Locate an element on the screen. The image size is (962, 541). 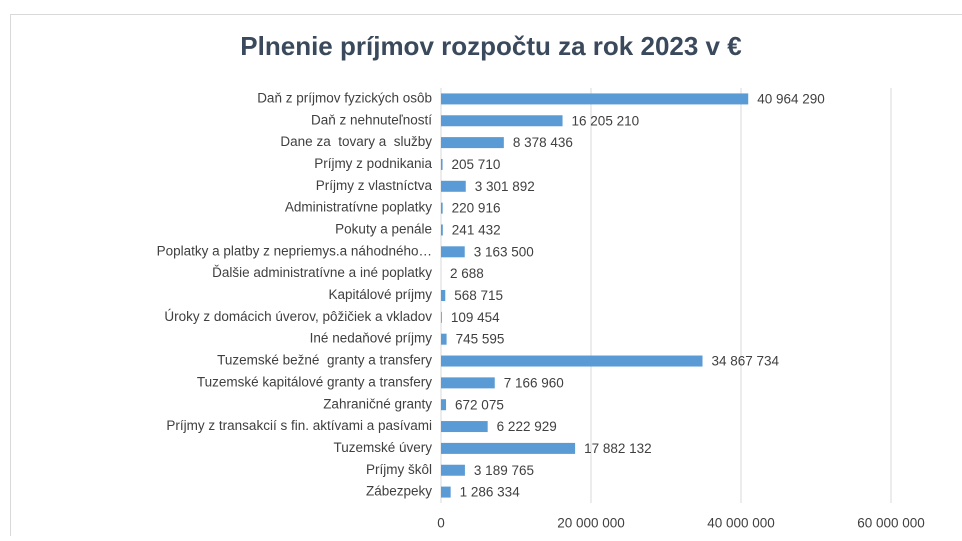
y-tick-label: Príjmy škôl is located at coordinates (399, 469).